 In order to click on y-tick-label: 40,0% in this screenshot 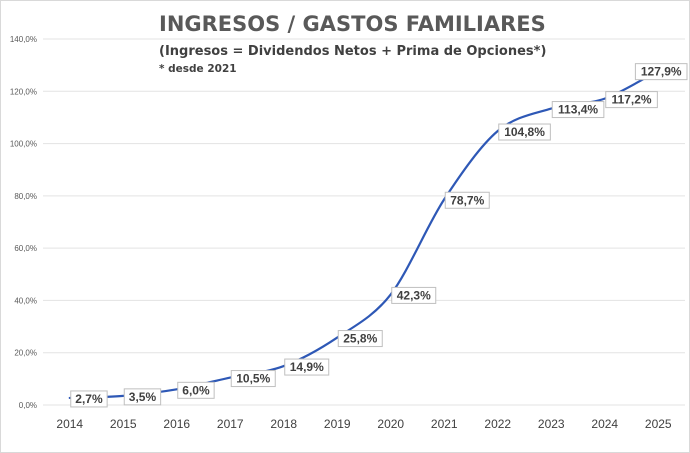, I will do `click(25, 300)`.